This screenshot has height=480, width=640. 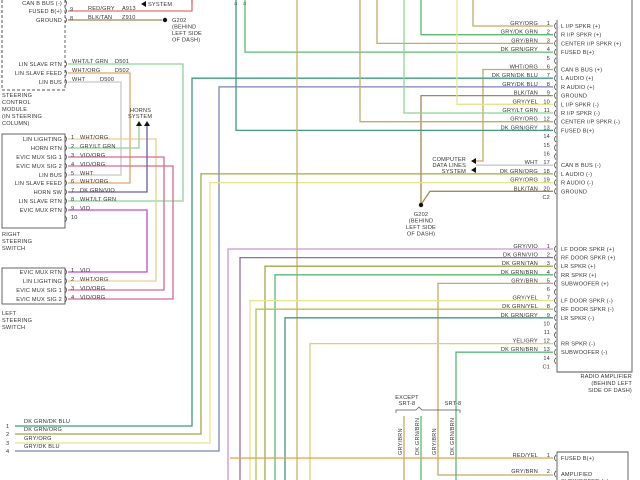 I want to click on arrow-icon, so click(x=473, y=170).